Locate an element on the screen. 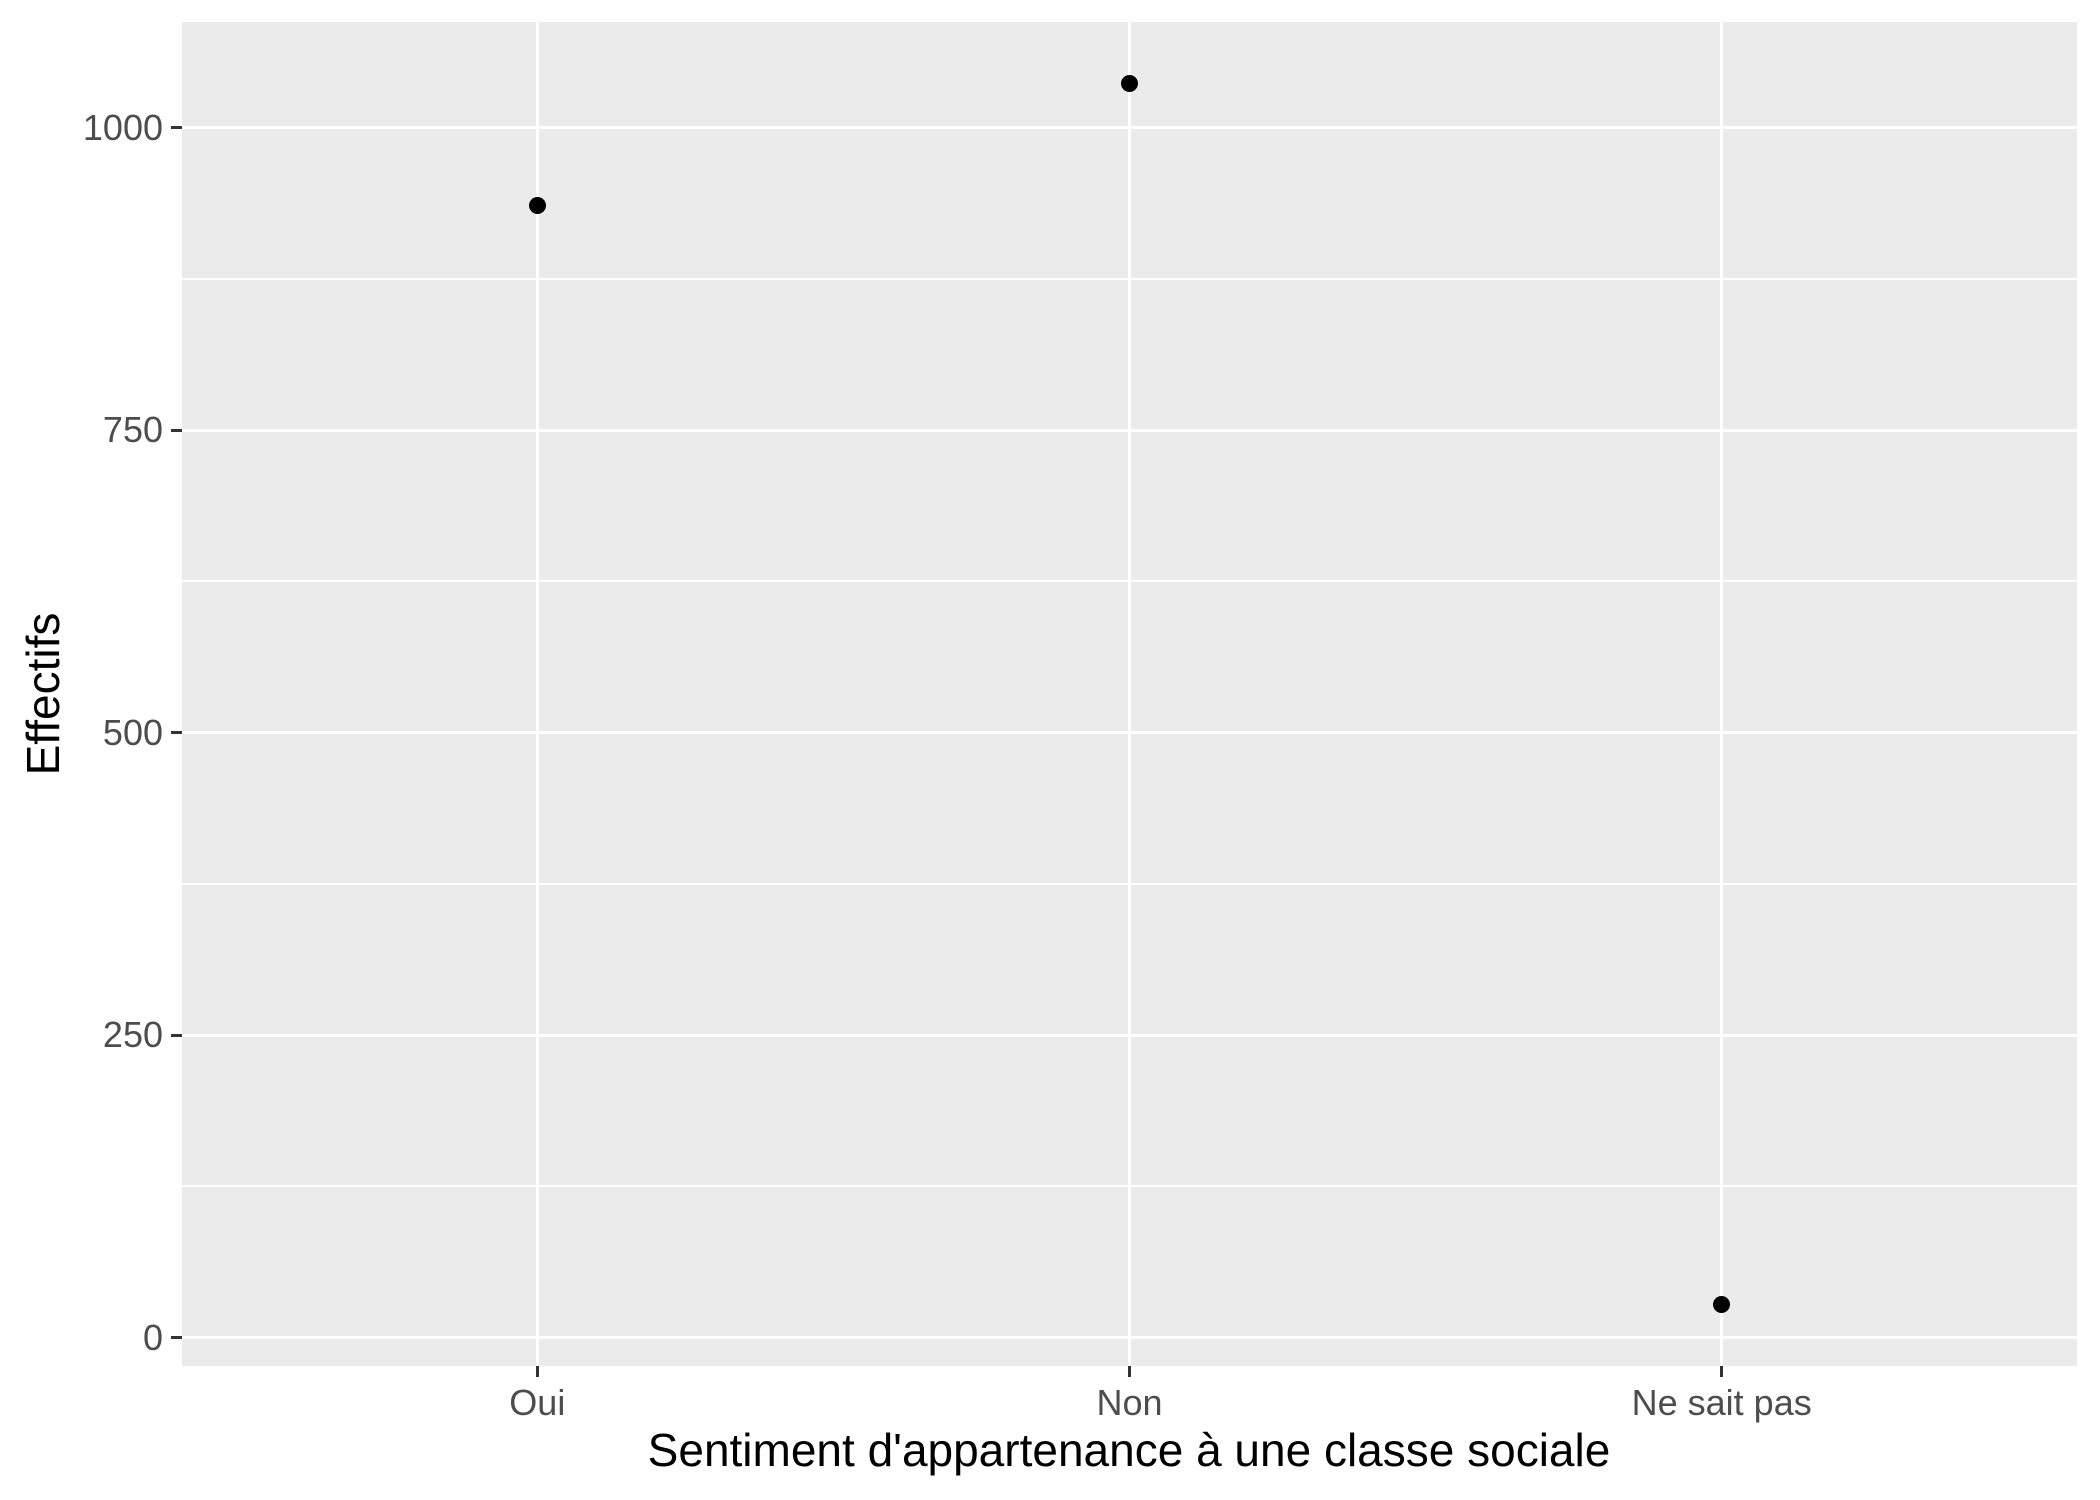 The height and width of the screenshot is (1500, 2100). y-tick-label: 1000 is located at coordinates (122, 127).